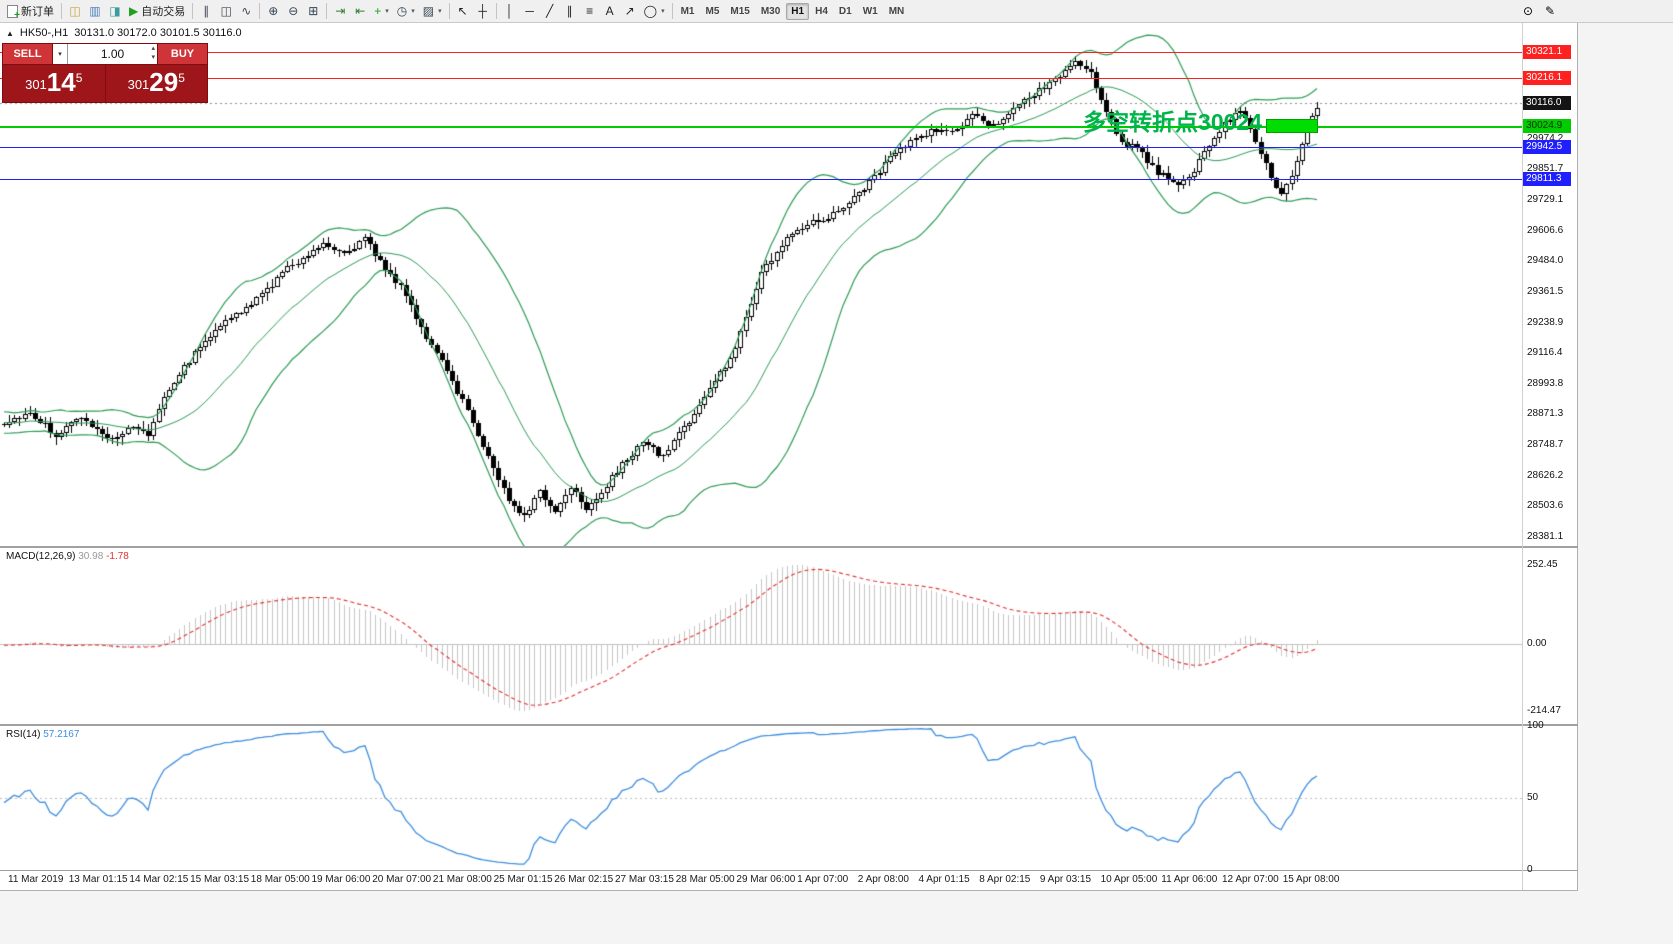  I want to click on one-click-top-row: SELL ▾ 1.00 ▴ ▾ BUY, so click(105, 54).